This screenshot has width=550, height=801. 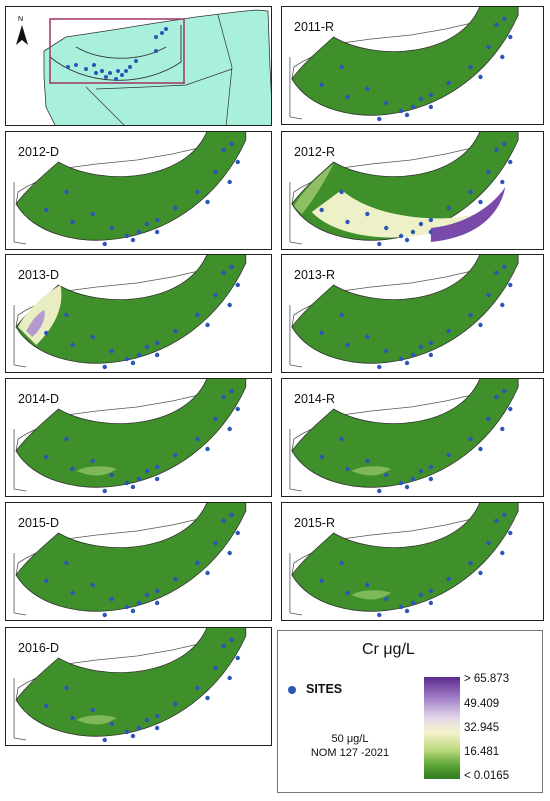 I want to click on map-panel-2016-D: 2016-D, so click(x=138, y=686).